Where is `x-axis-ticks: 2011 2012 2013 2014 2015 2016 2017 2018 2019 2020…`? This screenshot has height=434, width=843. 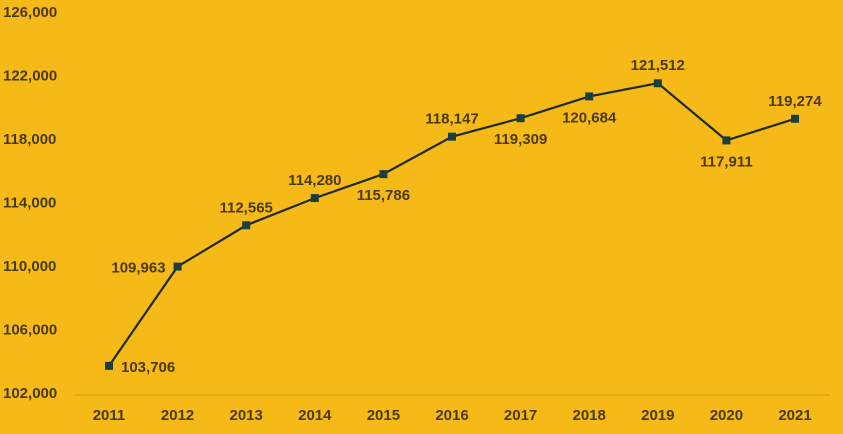
x-axis-ticks: 2011 2012 2013 2014 2015 2016 2017 2018 2019 2020… is located at coordinates (452, 415).